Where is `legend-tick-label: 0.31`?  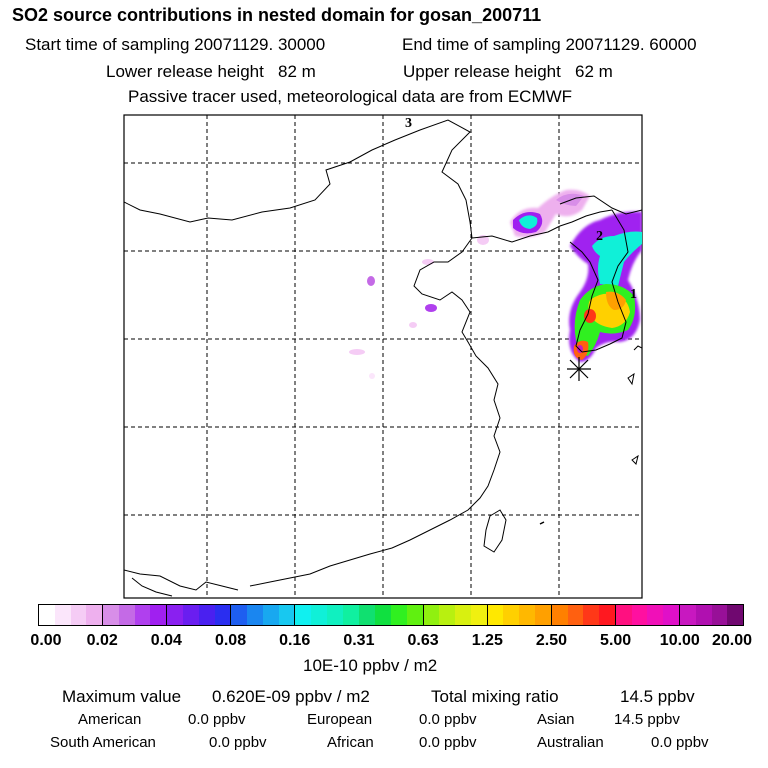 legend-tick-label: 0.31 is located at coordinates (359, 640).